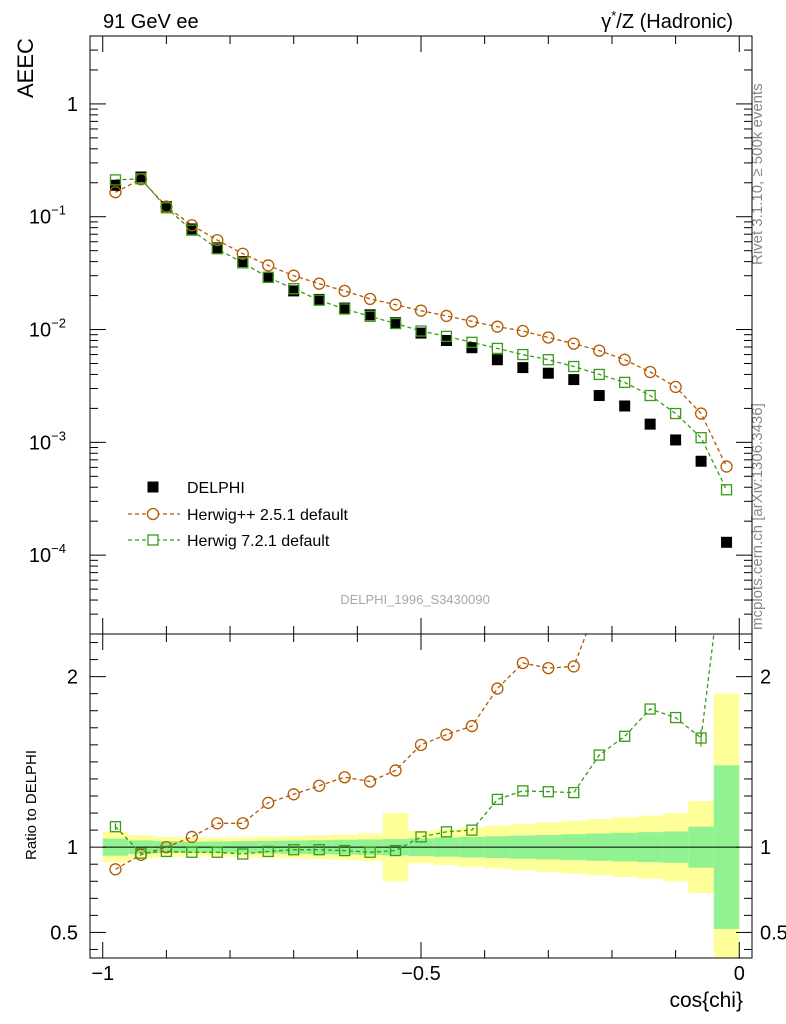  What do you see at coordinates (40, 218) in the screenshot?
I see `top-ytick-label-base: 10` at bounding box center [40, 218].